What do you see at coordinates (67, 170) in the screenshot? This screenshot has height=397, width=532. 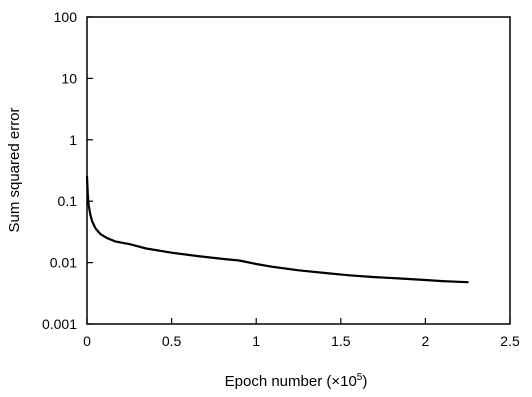 I see `y-axis-ticks: 0.001 0.01 0.1 1 10 100` at bounding box center [67, 170].